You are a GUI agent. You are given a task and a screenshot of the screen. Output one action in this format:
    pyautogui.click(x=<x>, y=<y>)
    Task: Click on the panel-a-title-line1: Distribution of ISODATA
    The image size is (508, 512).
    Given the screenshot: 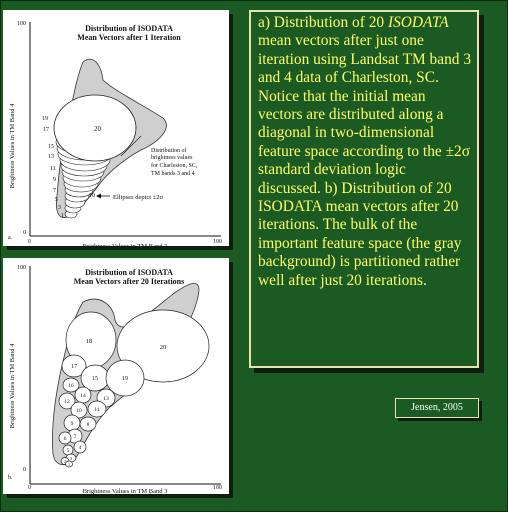 What is the action you would take?
    pyautogui.click(x=129, y=28)
    